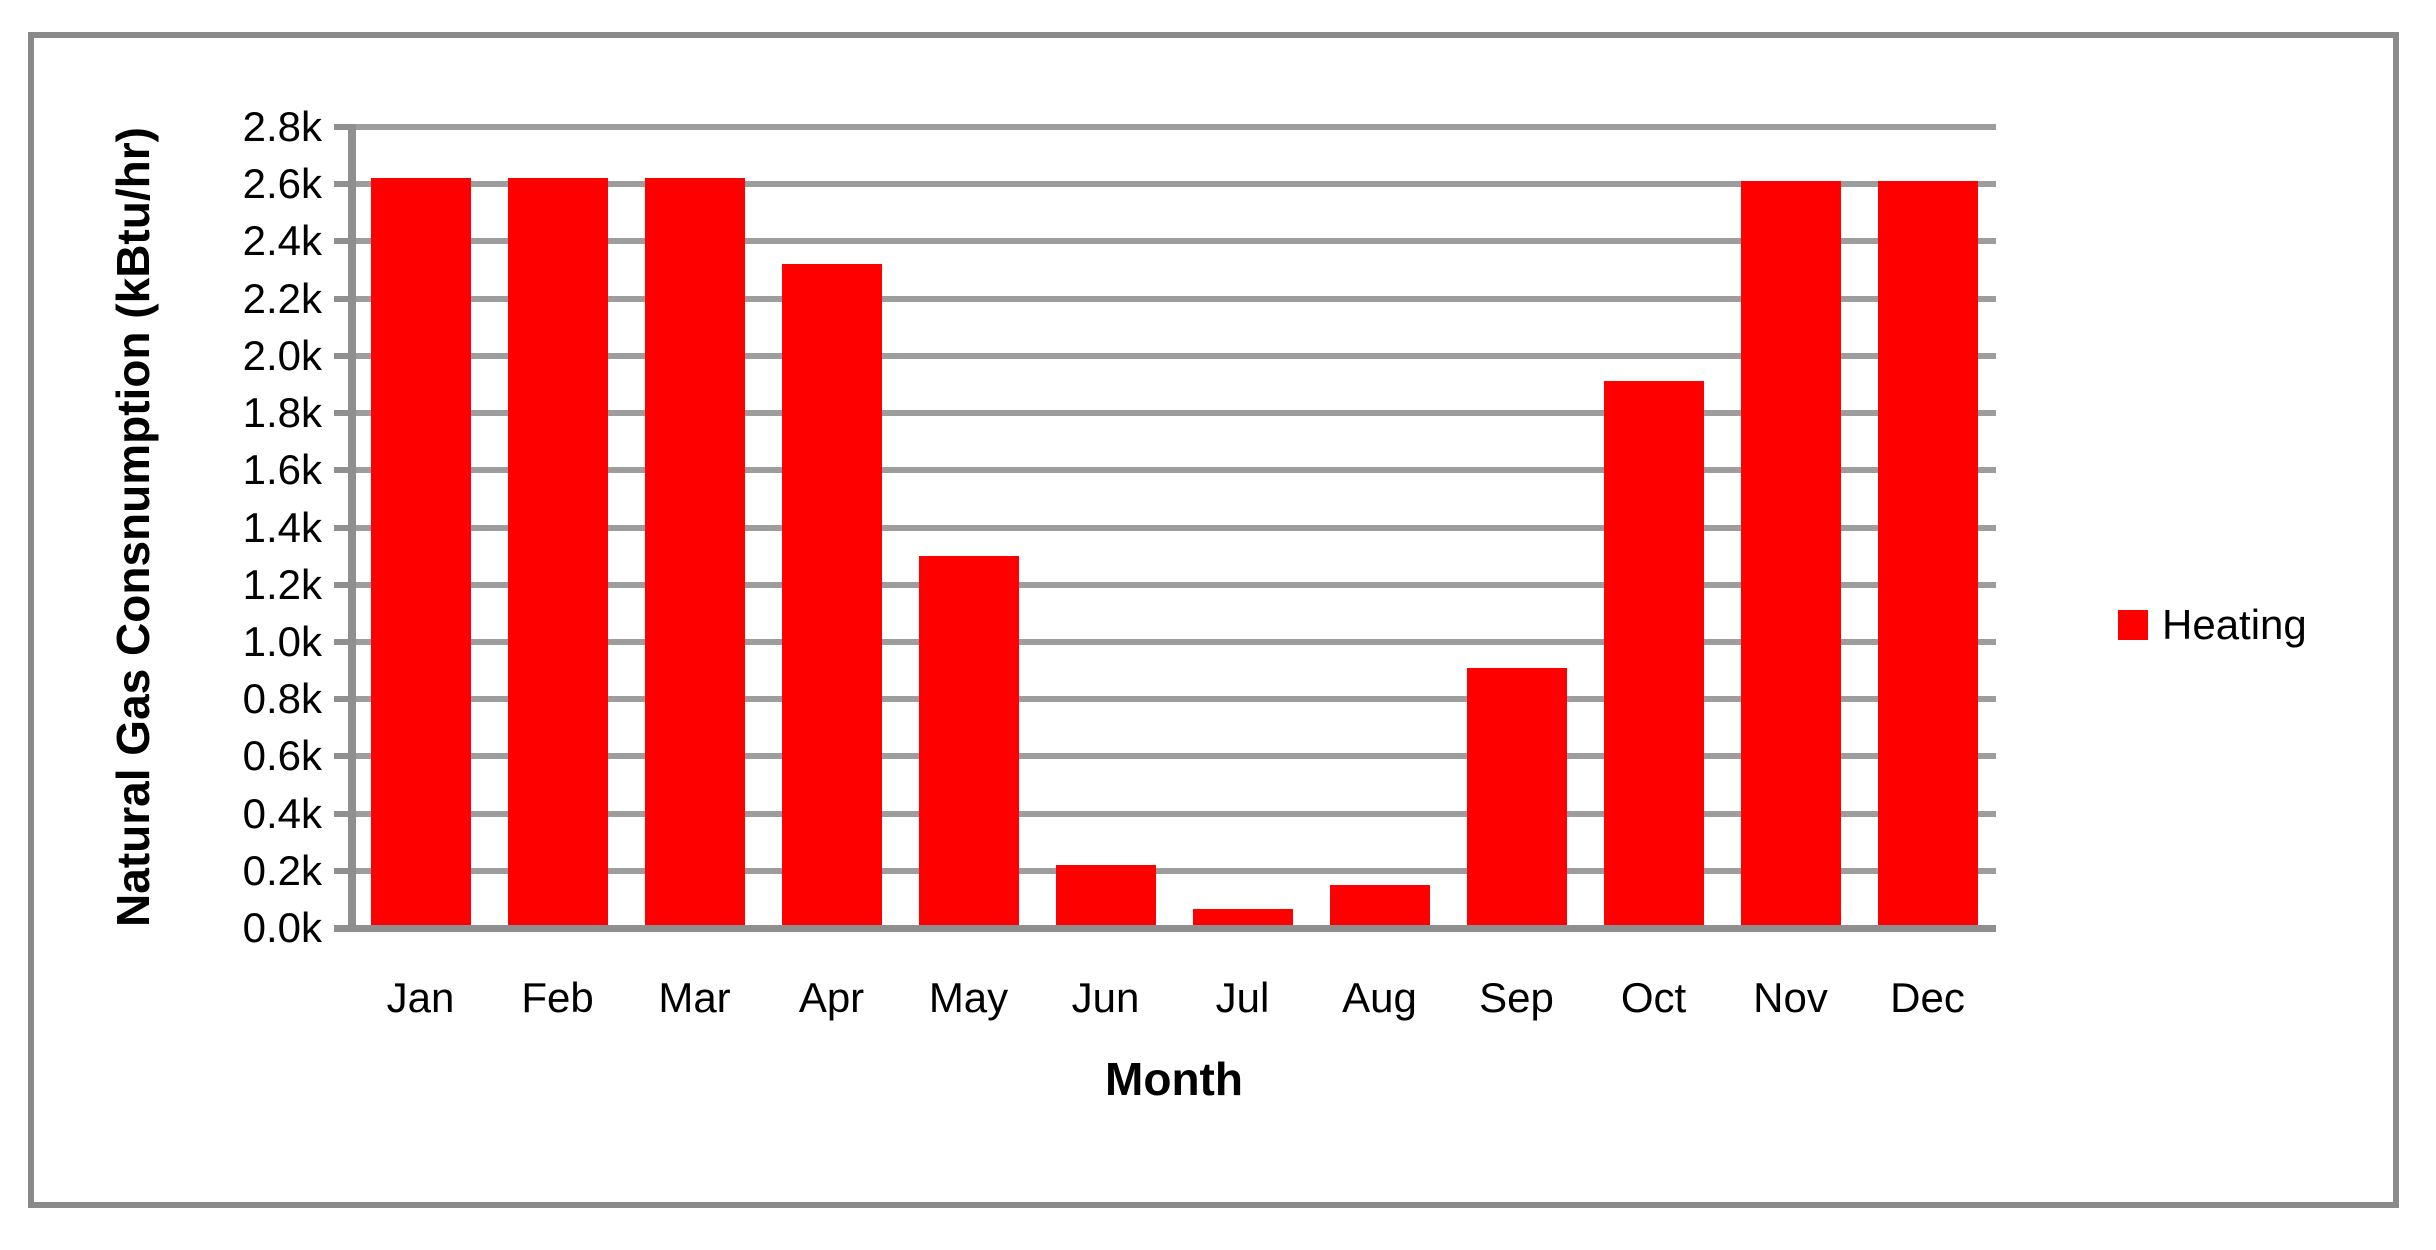 This screenshot has height=1250, width=2436. Describe the element at coordinates (282, 126) in the screenshot. I see `y-axis-tick-label: 2.8k` at that location.